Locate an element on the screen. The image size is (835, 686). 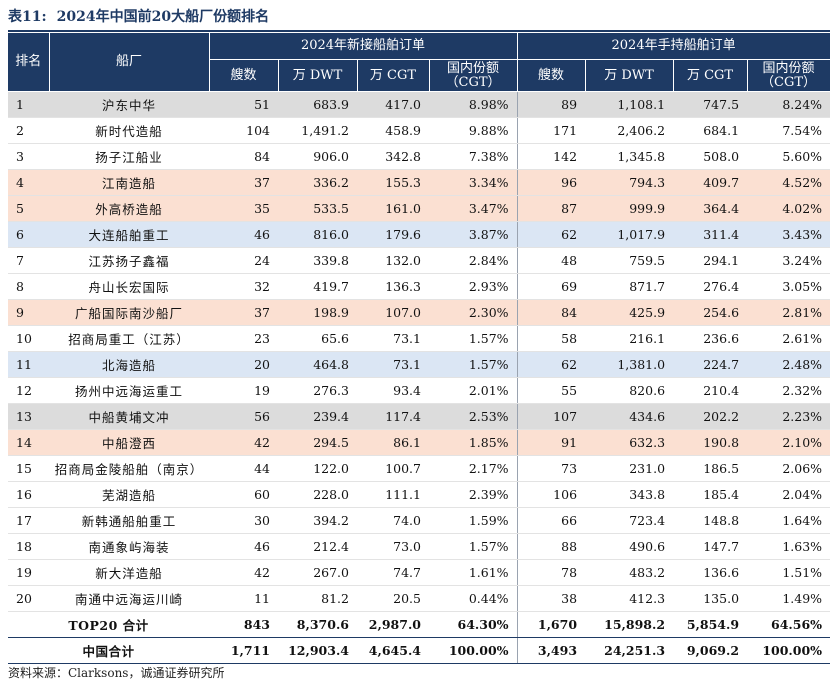
value-cell-d1: 198.9 is located at coordinates (317, 312).